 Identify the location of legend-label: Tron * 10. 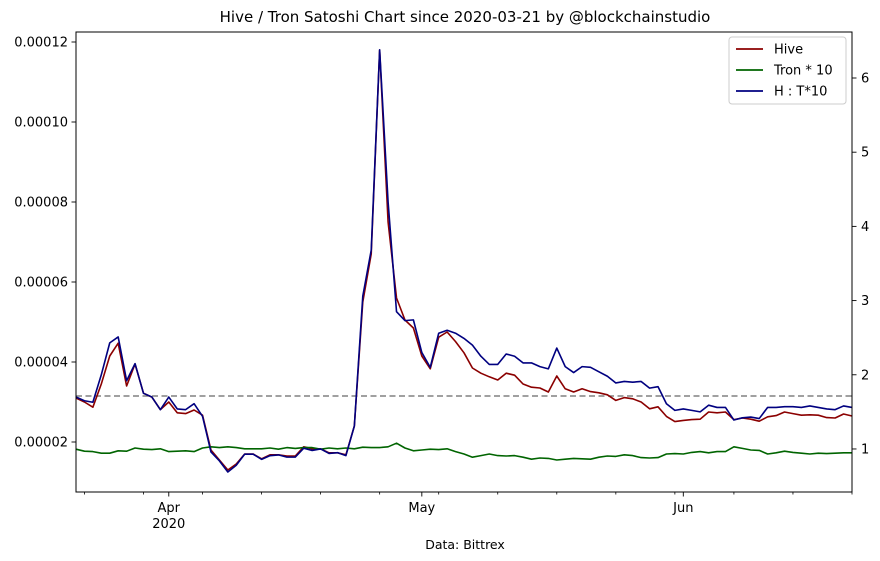
(803, 71).